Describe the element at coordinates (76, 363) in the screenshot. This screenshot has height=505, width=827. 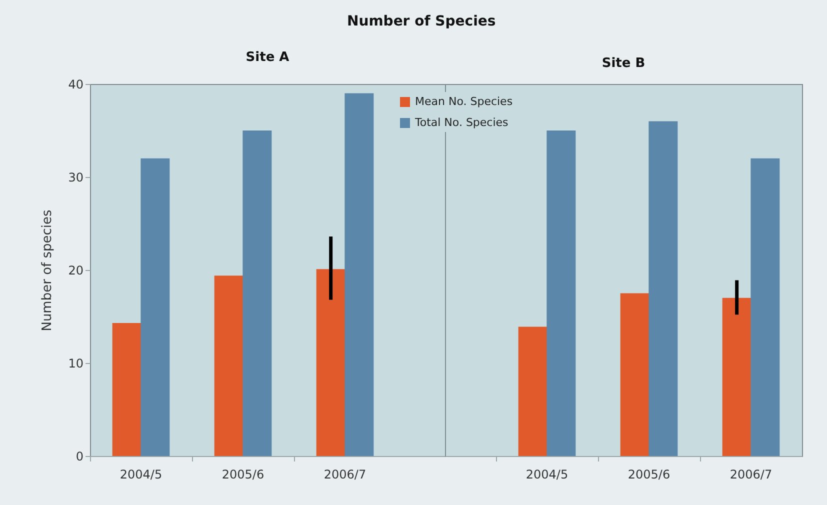
I see `y-tick-label: 10` at that location.